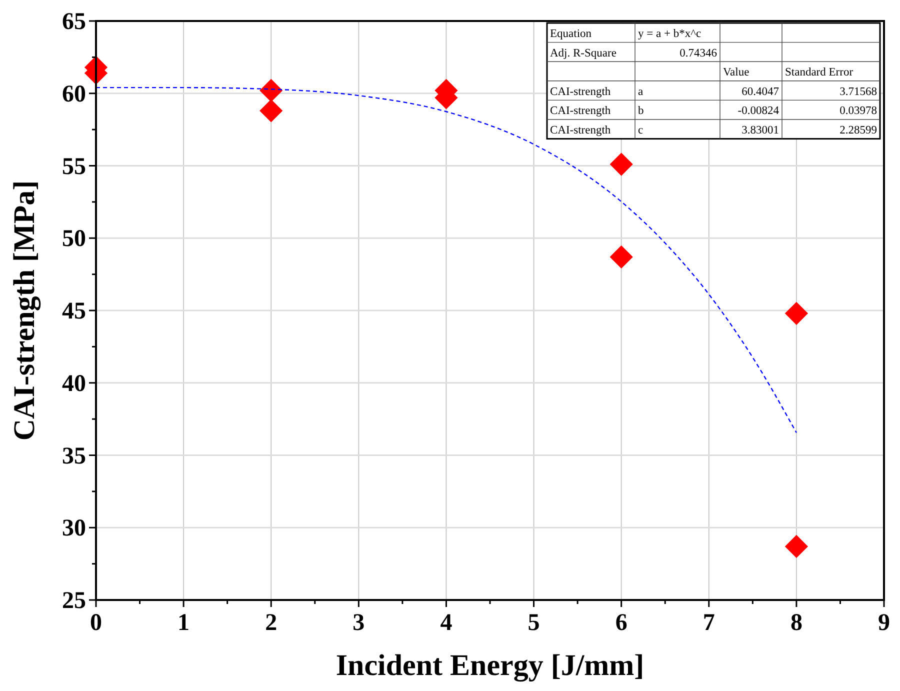 This screenshot has height=691, width=900. I want to click on x-tick-label: 6, so click(621, 623).